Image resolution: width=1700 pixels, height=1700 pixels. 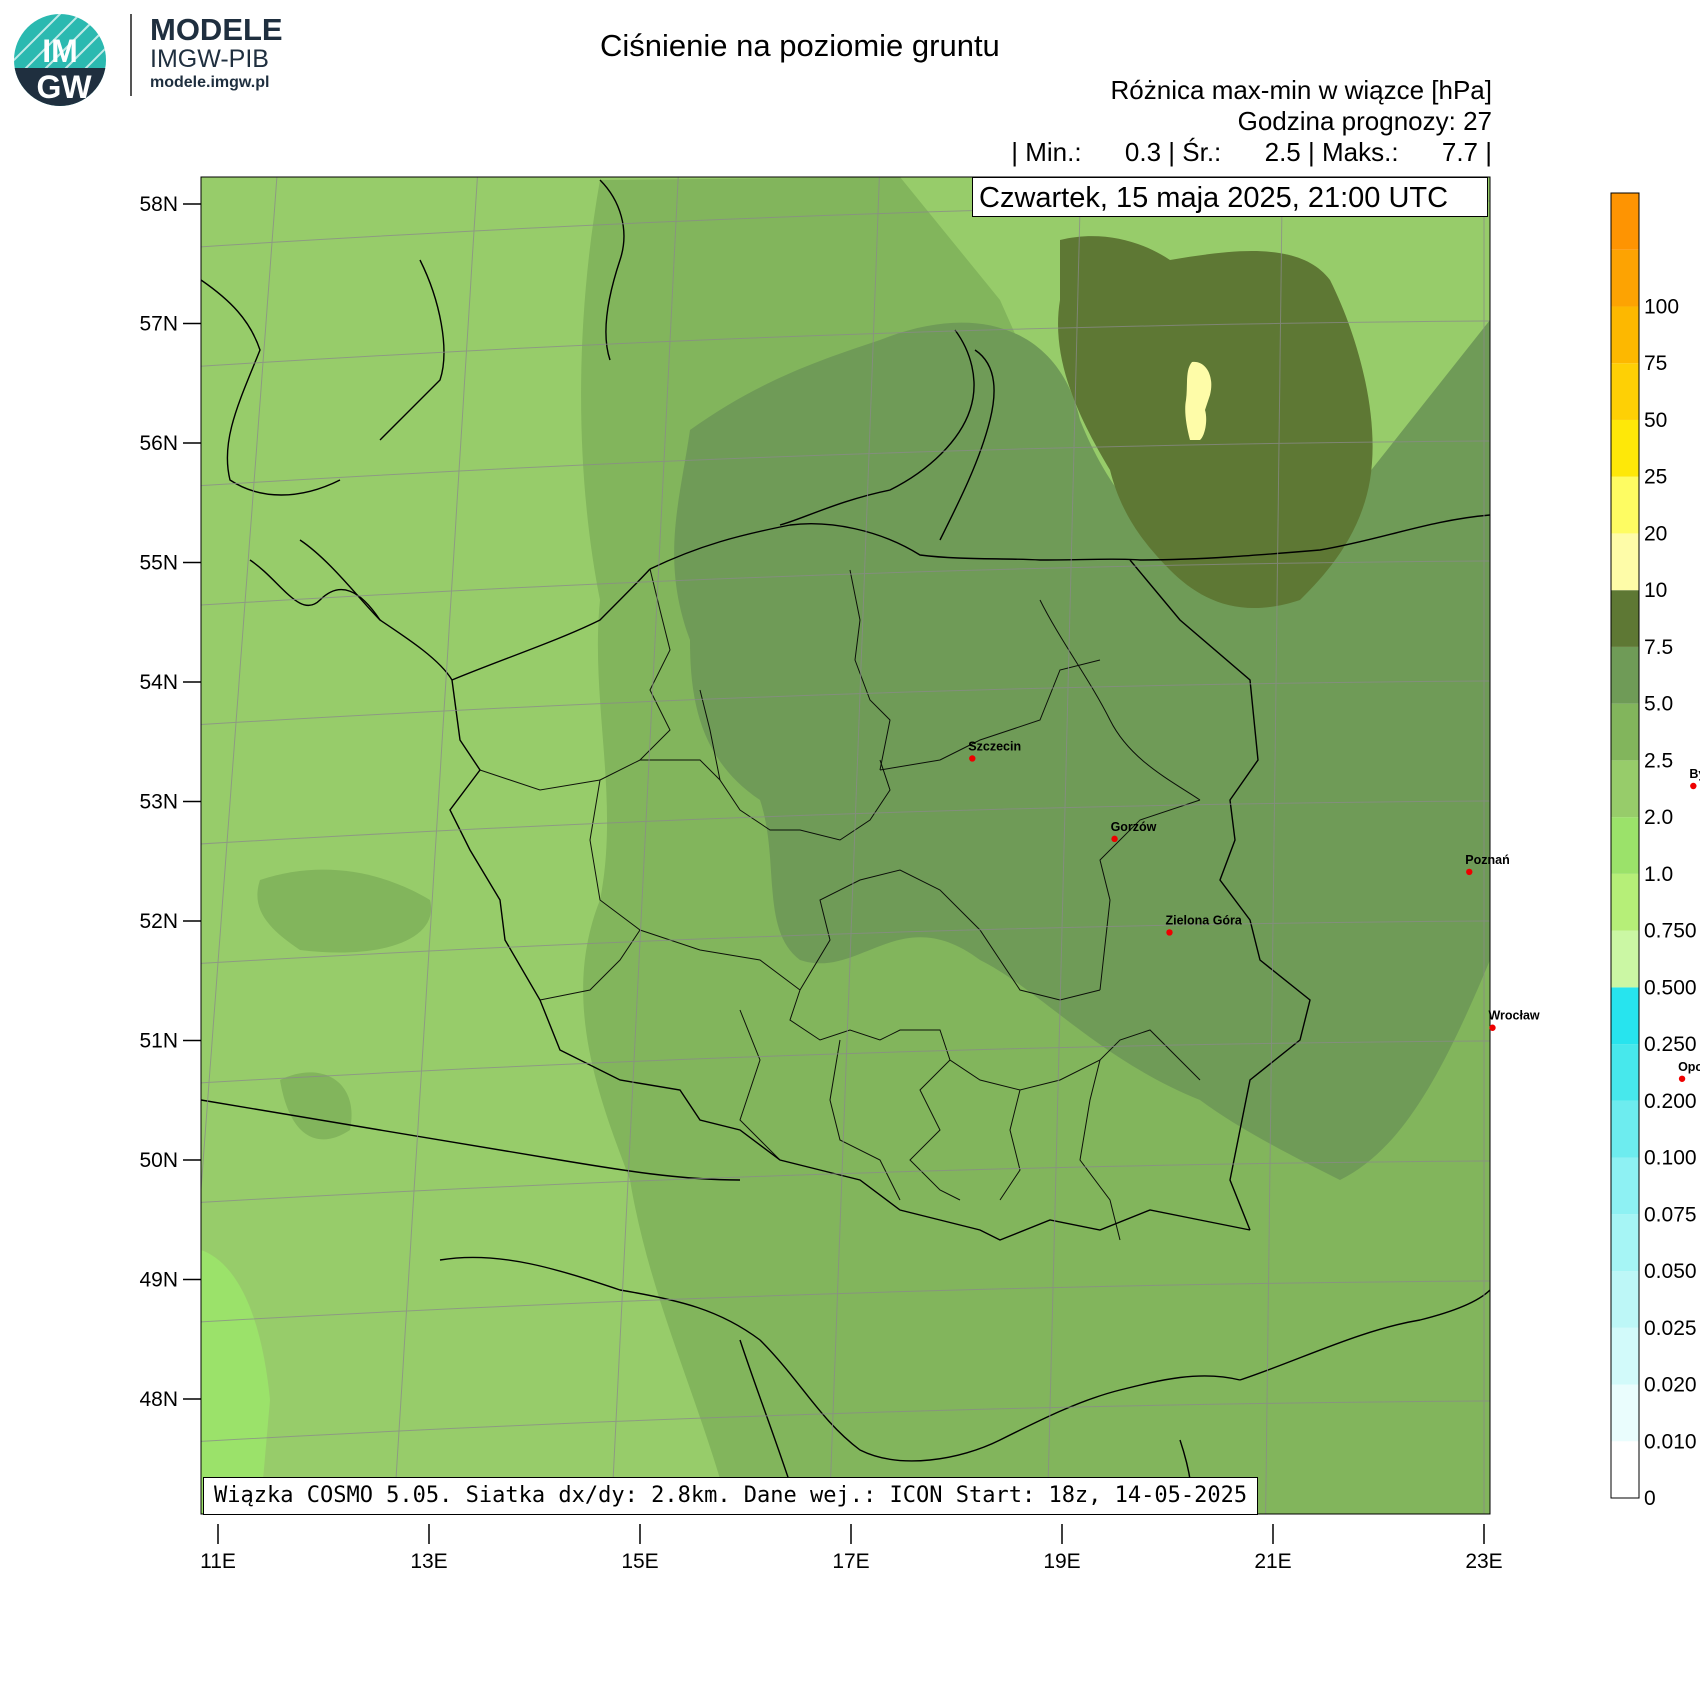 I want to click on stats-line: | Min.: 0.3 | Śr.: 2.5 | Maks.: 7.7 |, so click(x=1251, y=152).